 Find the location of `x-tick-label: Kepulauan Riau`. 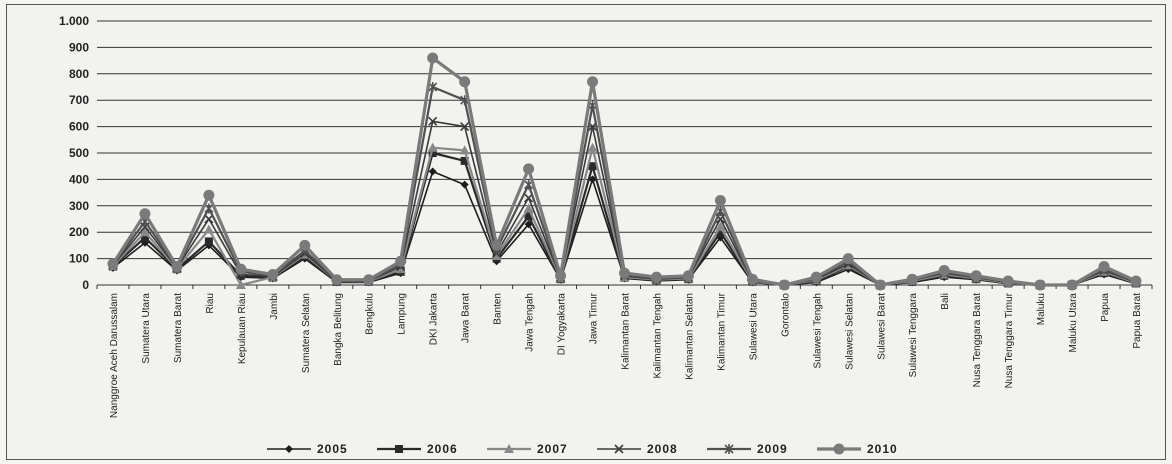

x-tick-label: Kepulauan Riau is located at coordinates (242, 328).